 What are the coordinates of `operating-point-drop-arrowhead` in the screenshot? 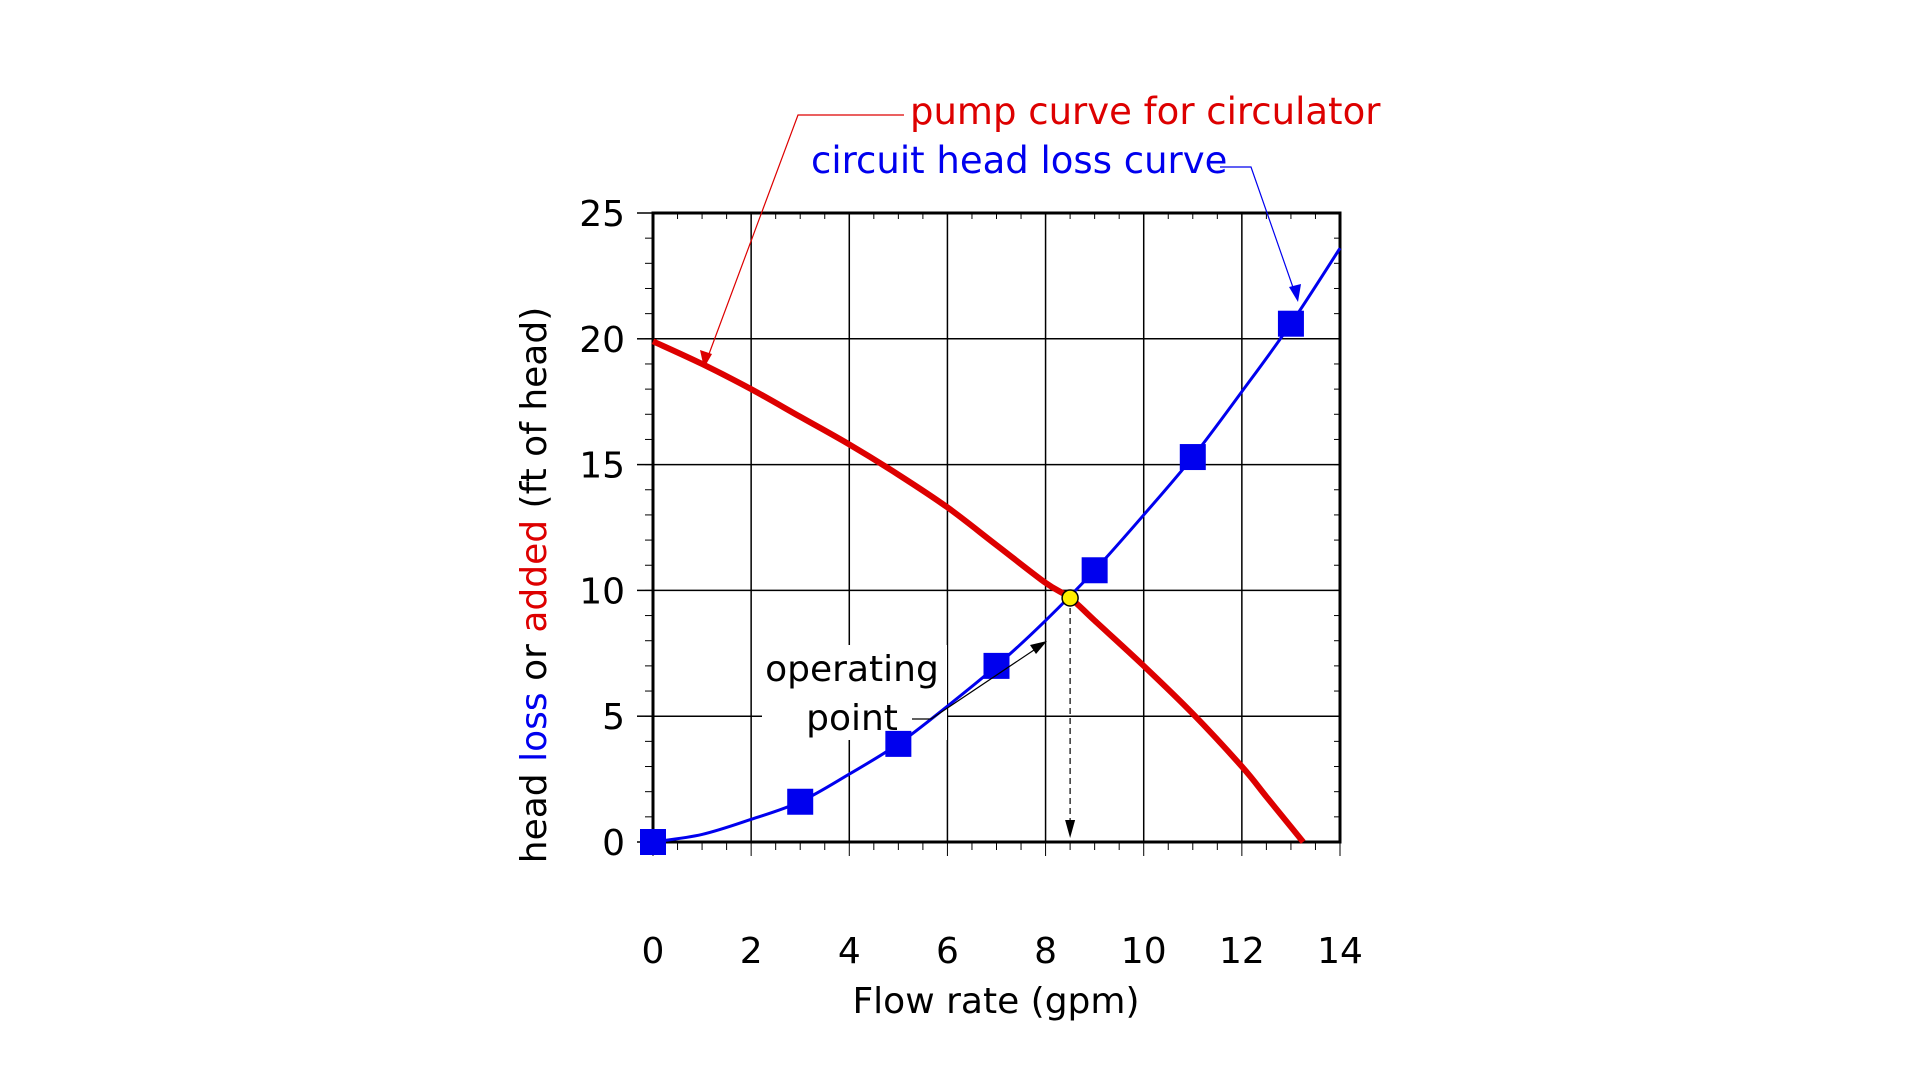 It's located at (1070, 829).